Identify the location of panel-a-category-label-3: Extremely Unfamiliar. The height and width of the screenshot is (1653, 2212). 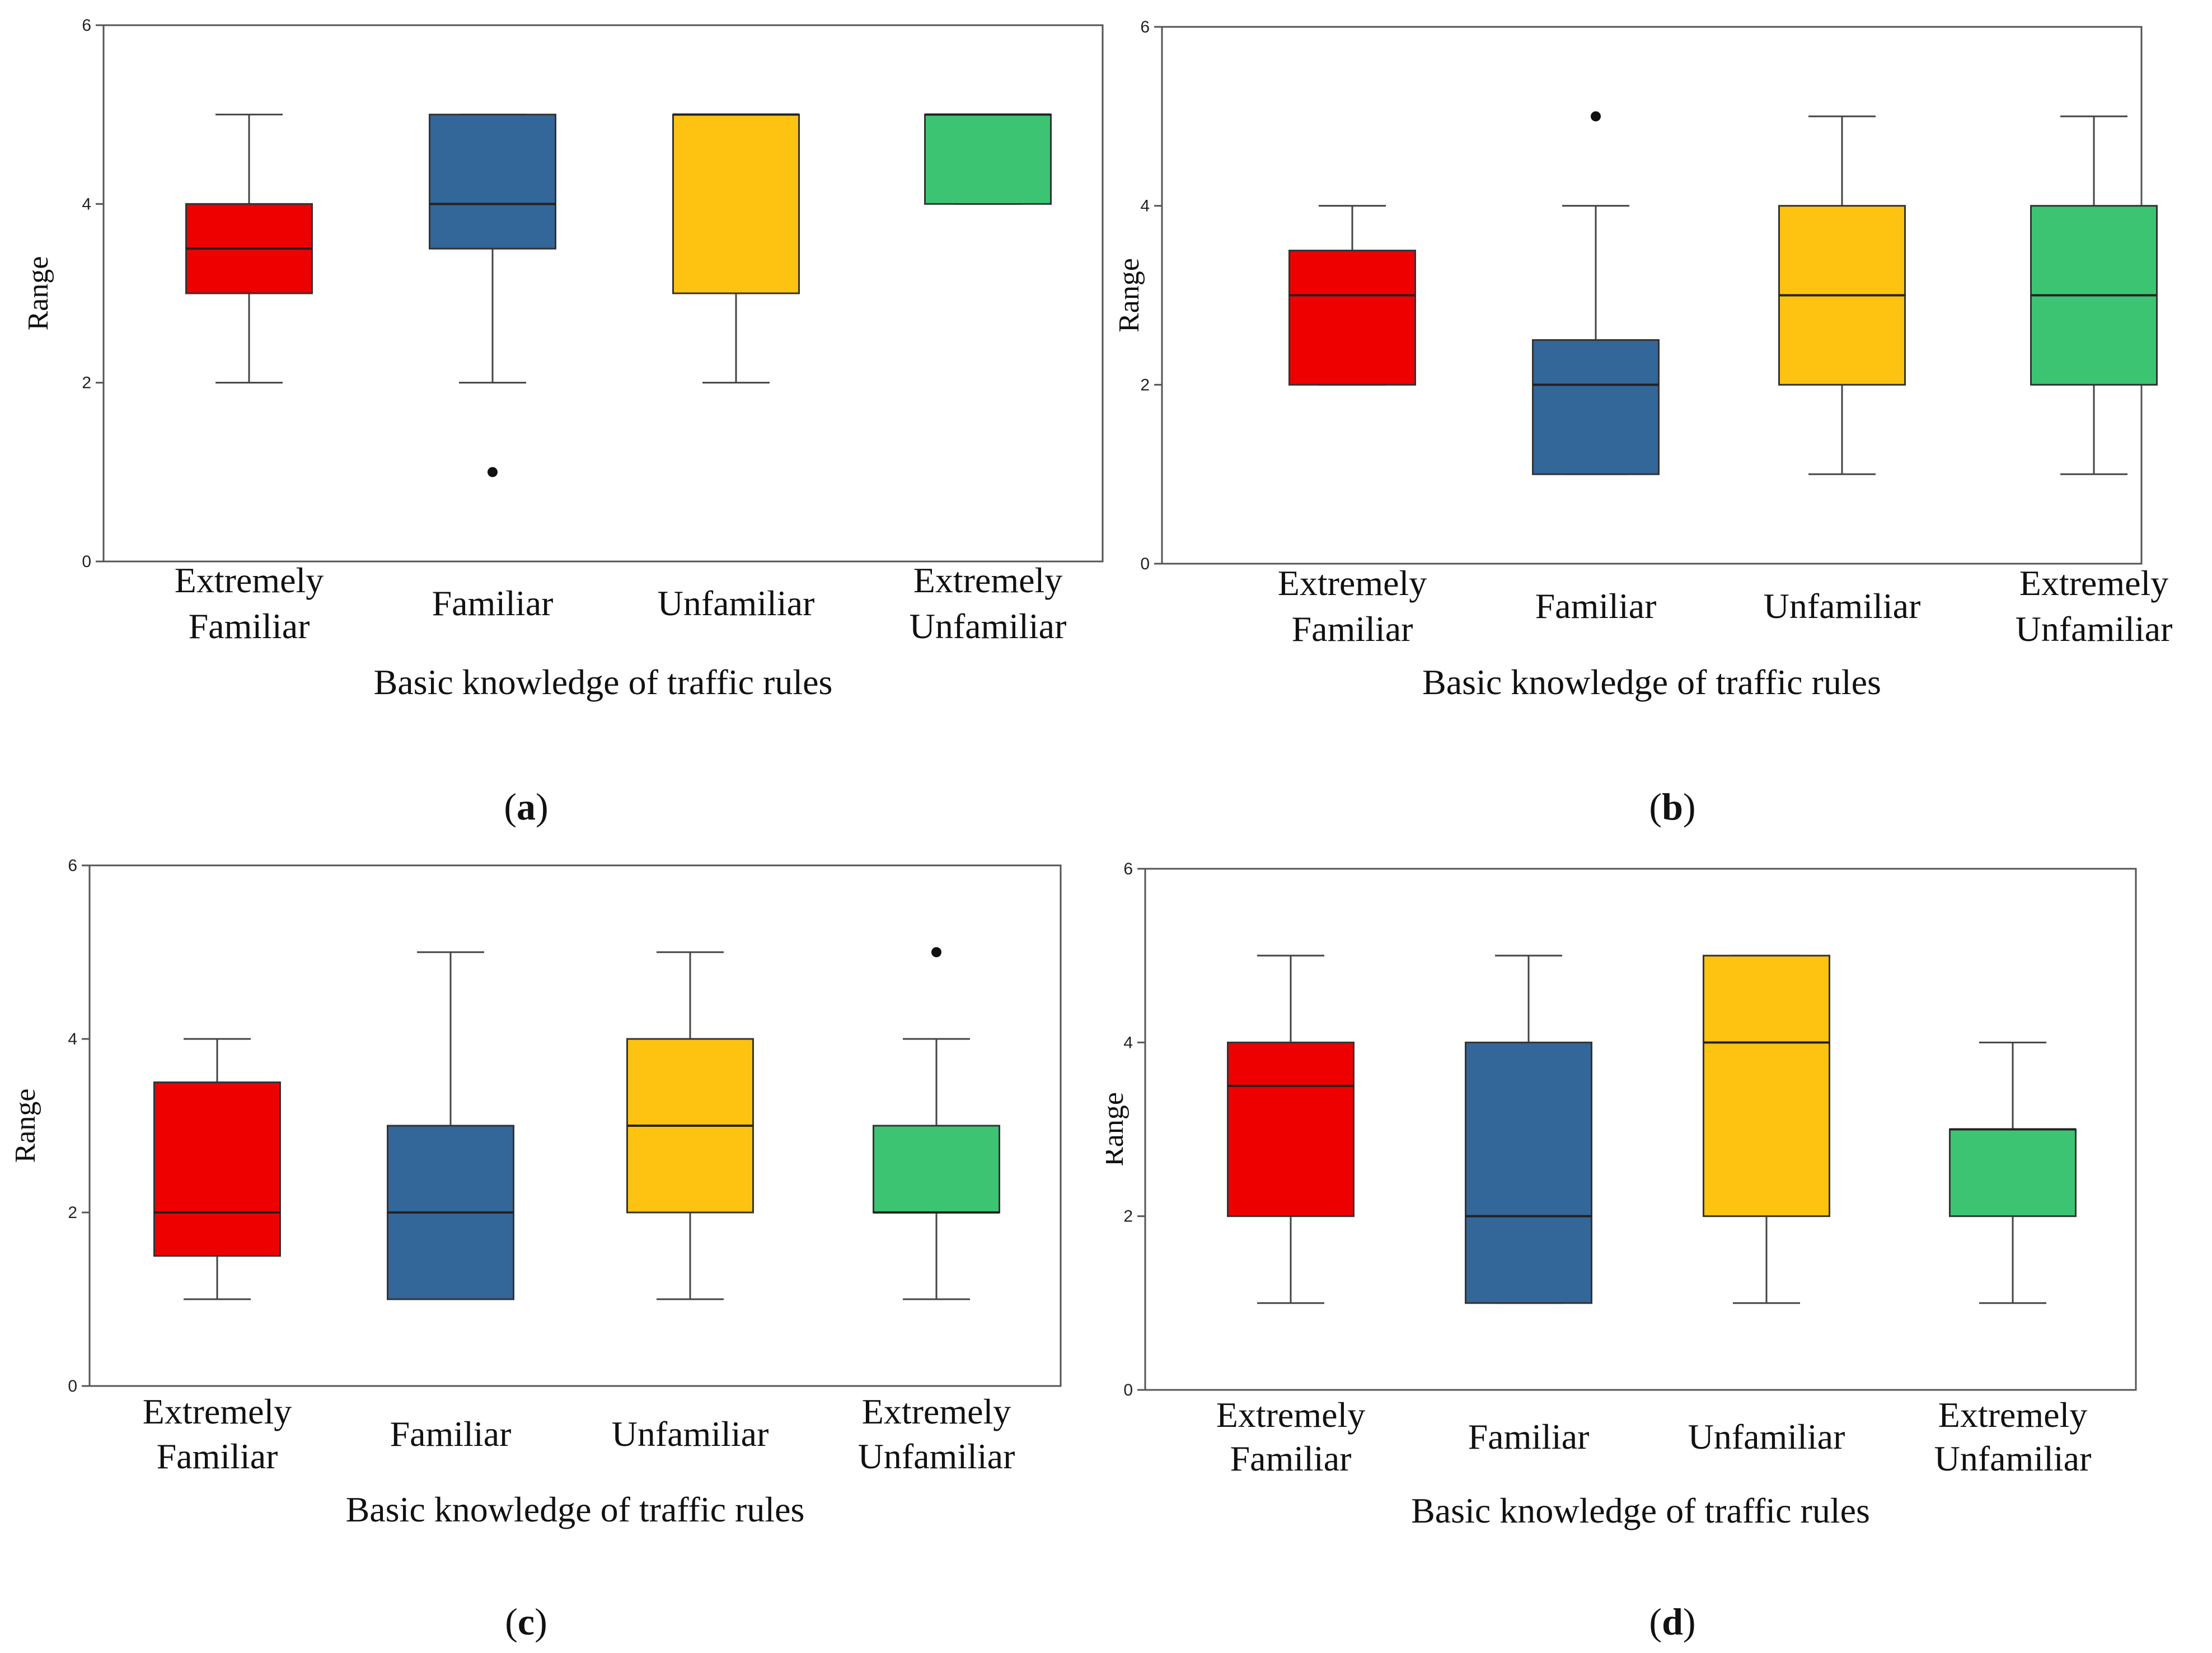
(988, 603).